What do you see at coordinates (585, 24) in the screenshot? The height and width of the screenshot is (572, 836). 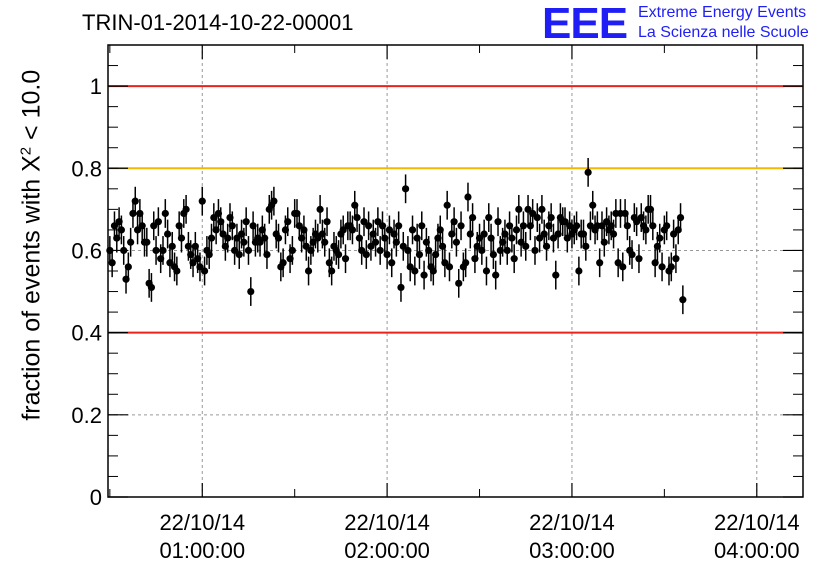 I see `eee-logo-mark: EEE` at bounding box center [585, 24].